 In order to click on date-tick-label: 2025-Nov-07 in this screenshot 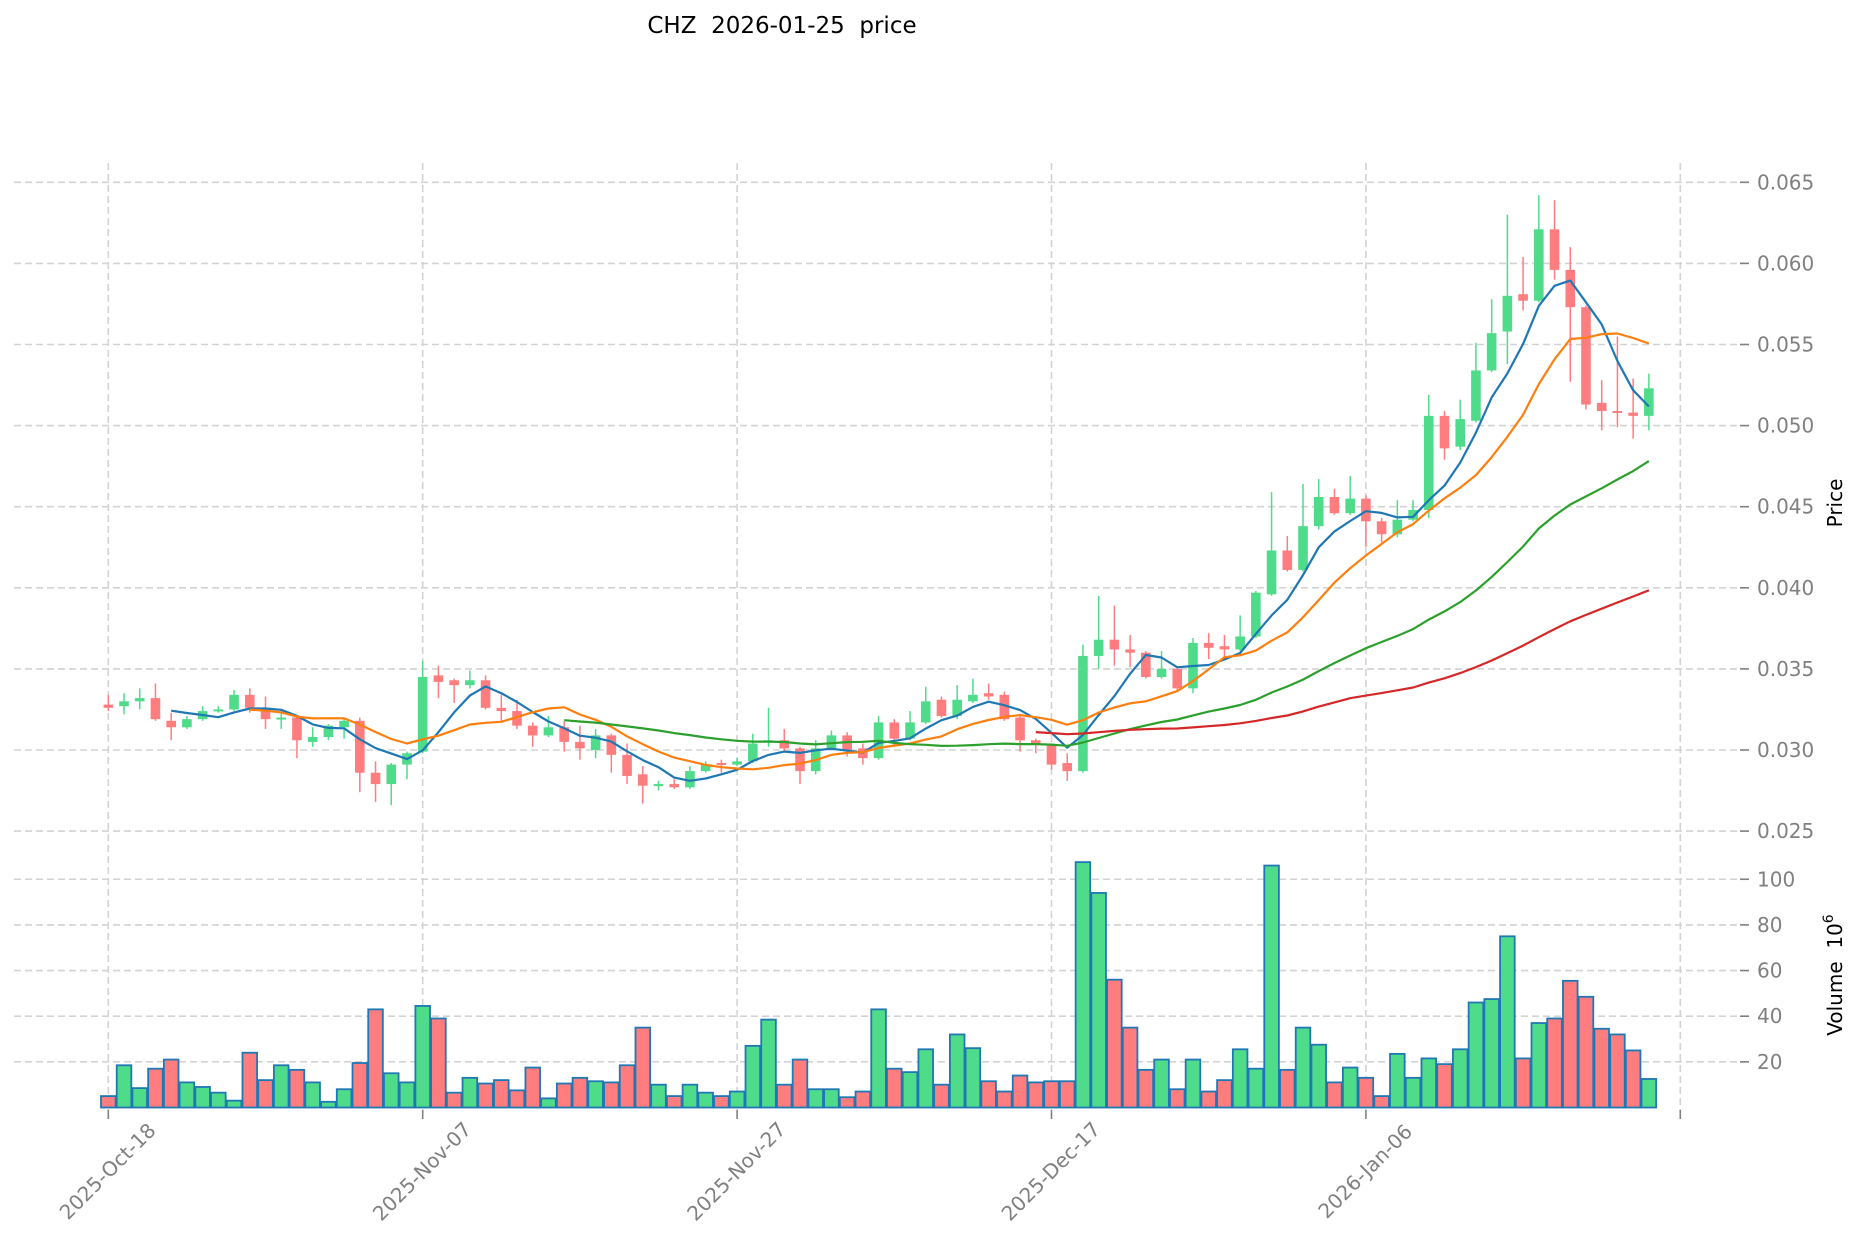, I will do `click(422, 1171)`.